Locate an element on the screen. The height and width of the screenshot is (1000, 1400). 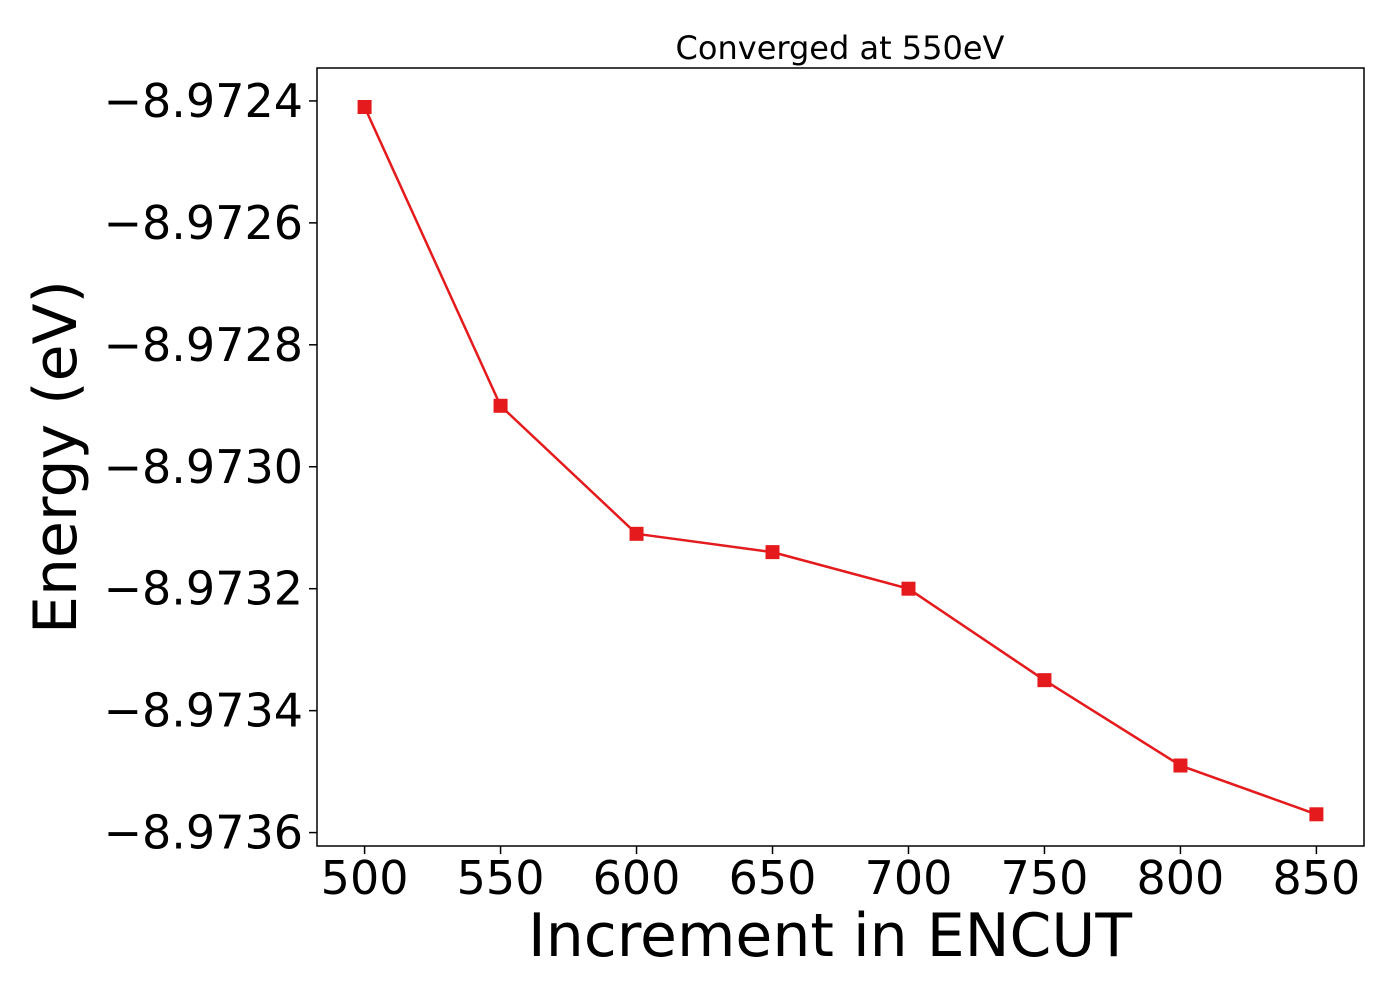
x-axis: 500 550 600 650 700 750 800 850 is located at coordinates (841, 875).